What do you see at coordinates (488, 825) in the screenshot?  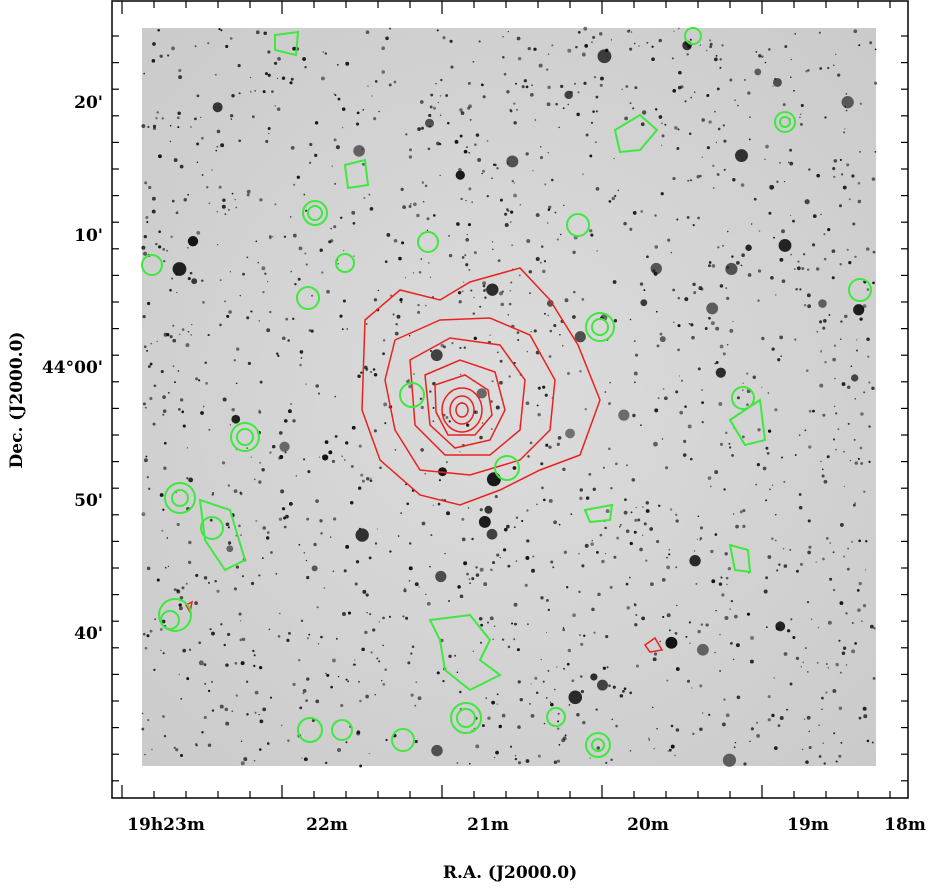 I see `x-tick-label: 21m` at bounding box center [488, 825].